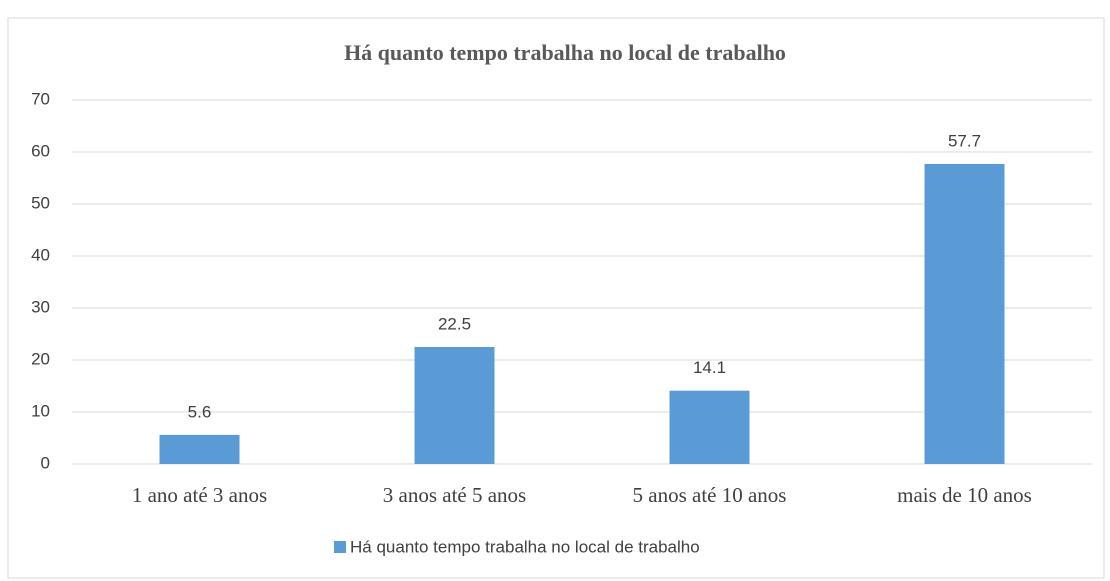  I want to click on x-tick-label: 5 anos até 10 anos, so click(710, 495).